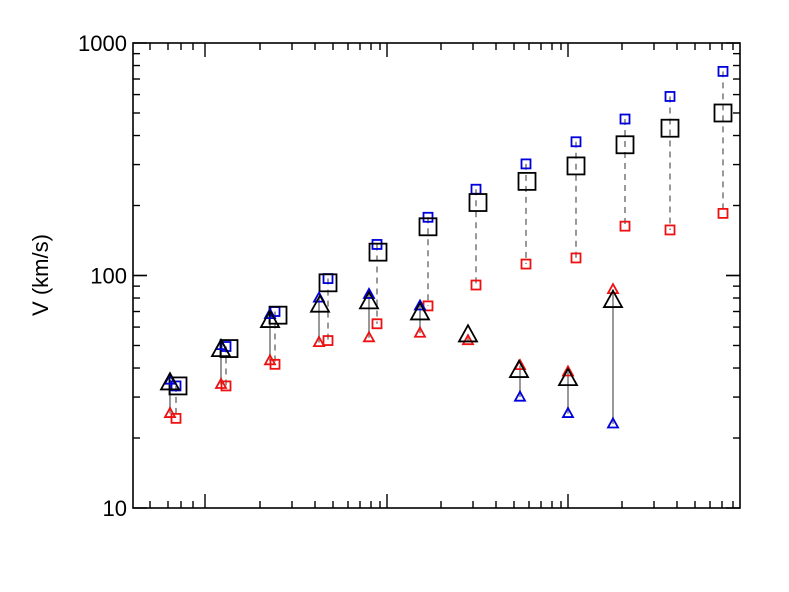 This screenshot has width=789, height=592. Describe the element at coordinates (108, 276) in the screenshot. I see `y-tick-label: 100` at that location.